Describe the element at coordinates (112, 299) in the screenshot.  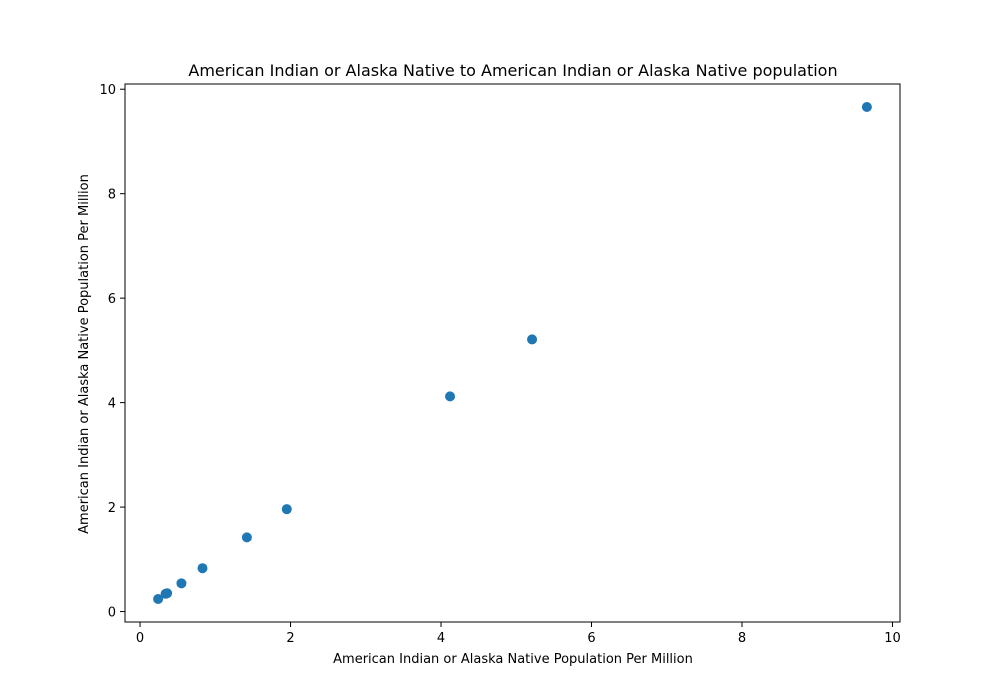
I see `y-tick-label: 6` at that location.